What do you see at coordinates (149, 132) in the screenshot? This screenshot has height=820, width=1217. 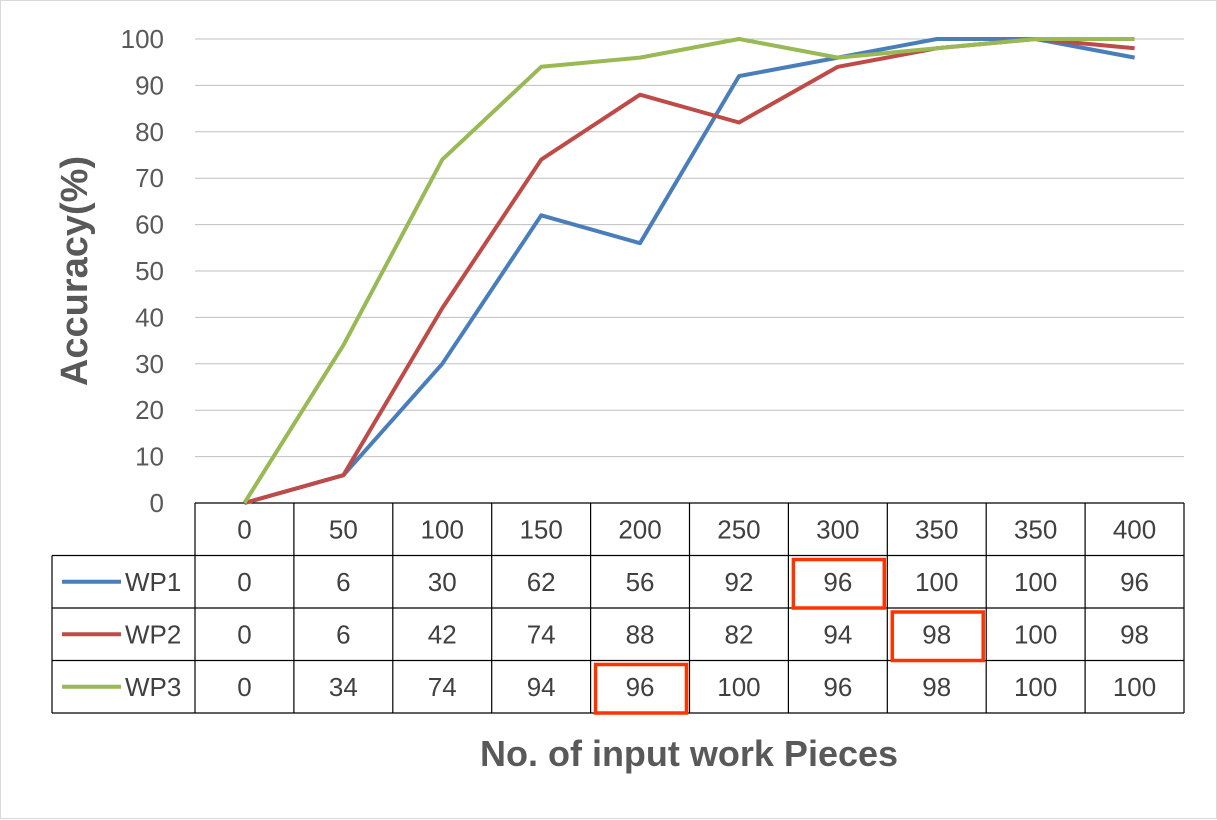 I see `y-tick-label: 80` at bounding box center [149, 132].